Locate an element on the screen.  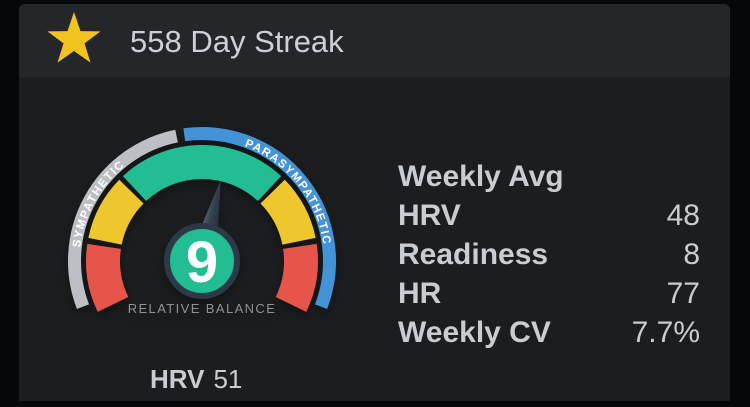
segment-red-right is located at coordinates (296, 277).